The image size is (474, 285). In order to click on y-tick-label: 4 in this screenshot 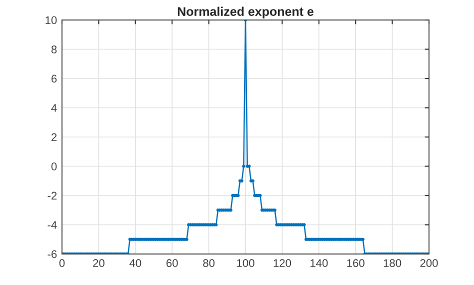, I will do `click(54, 108)`.